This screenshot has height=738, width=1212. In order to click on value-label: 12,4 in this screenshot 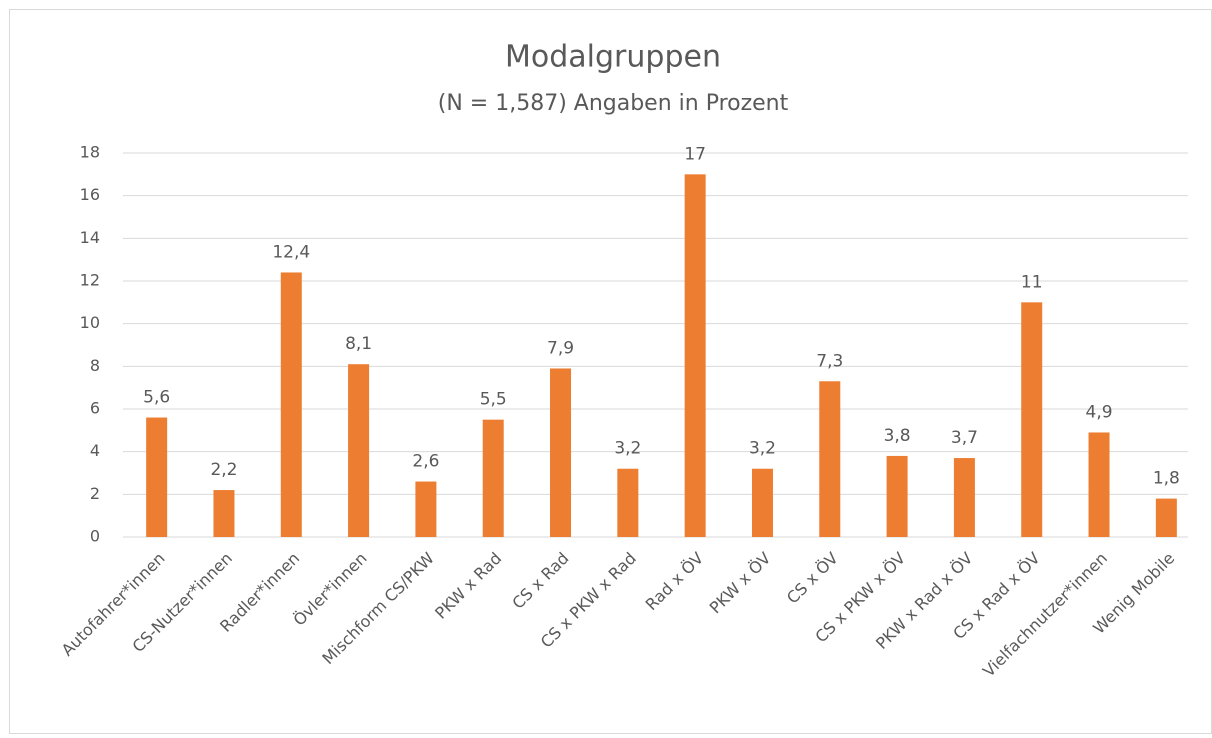, I will do `click(291, 252)`.